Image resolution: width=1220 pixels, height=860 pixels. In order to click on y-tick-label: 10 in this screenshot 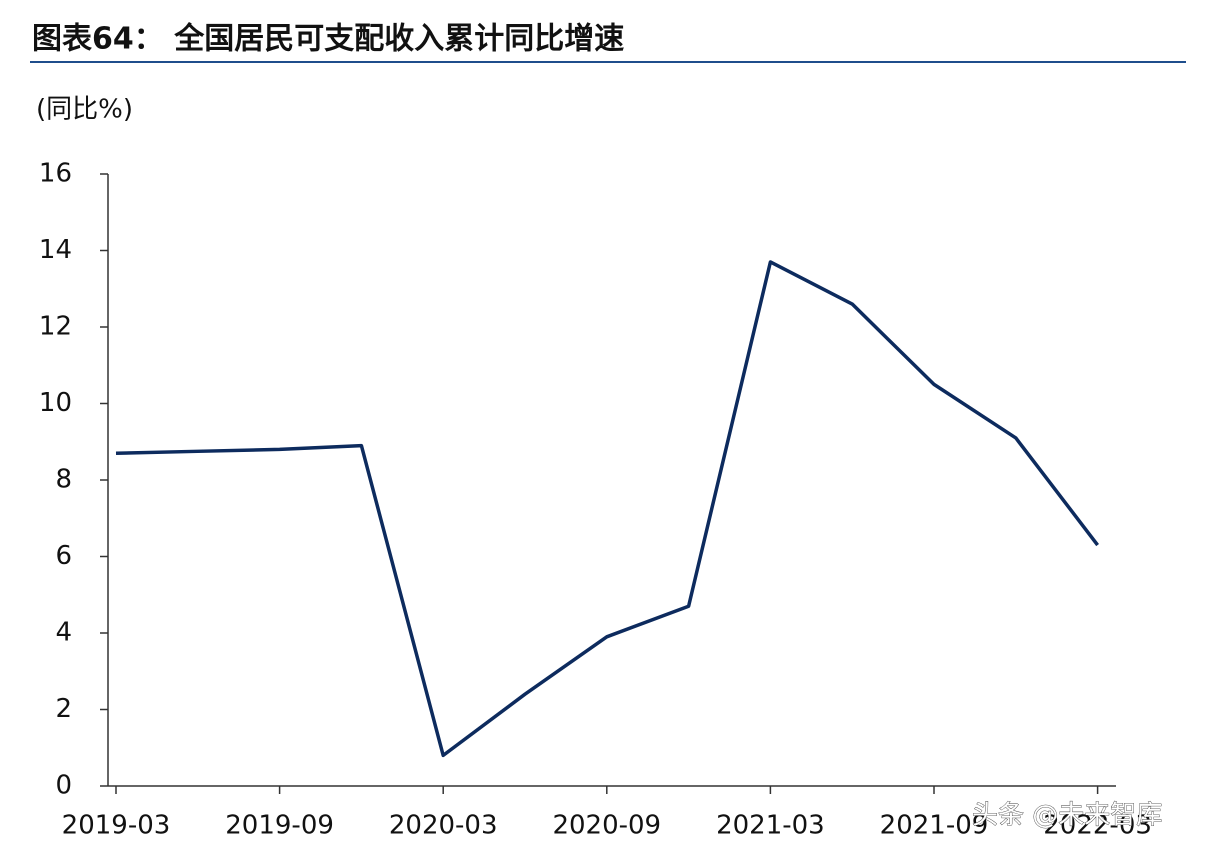, I will do `click(55, 403)`.